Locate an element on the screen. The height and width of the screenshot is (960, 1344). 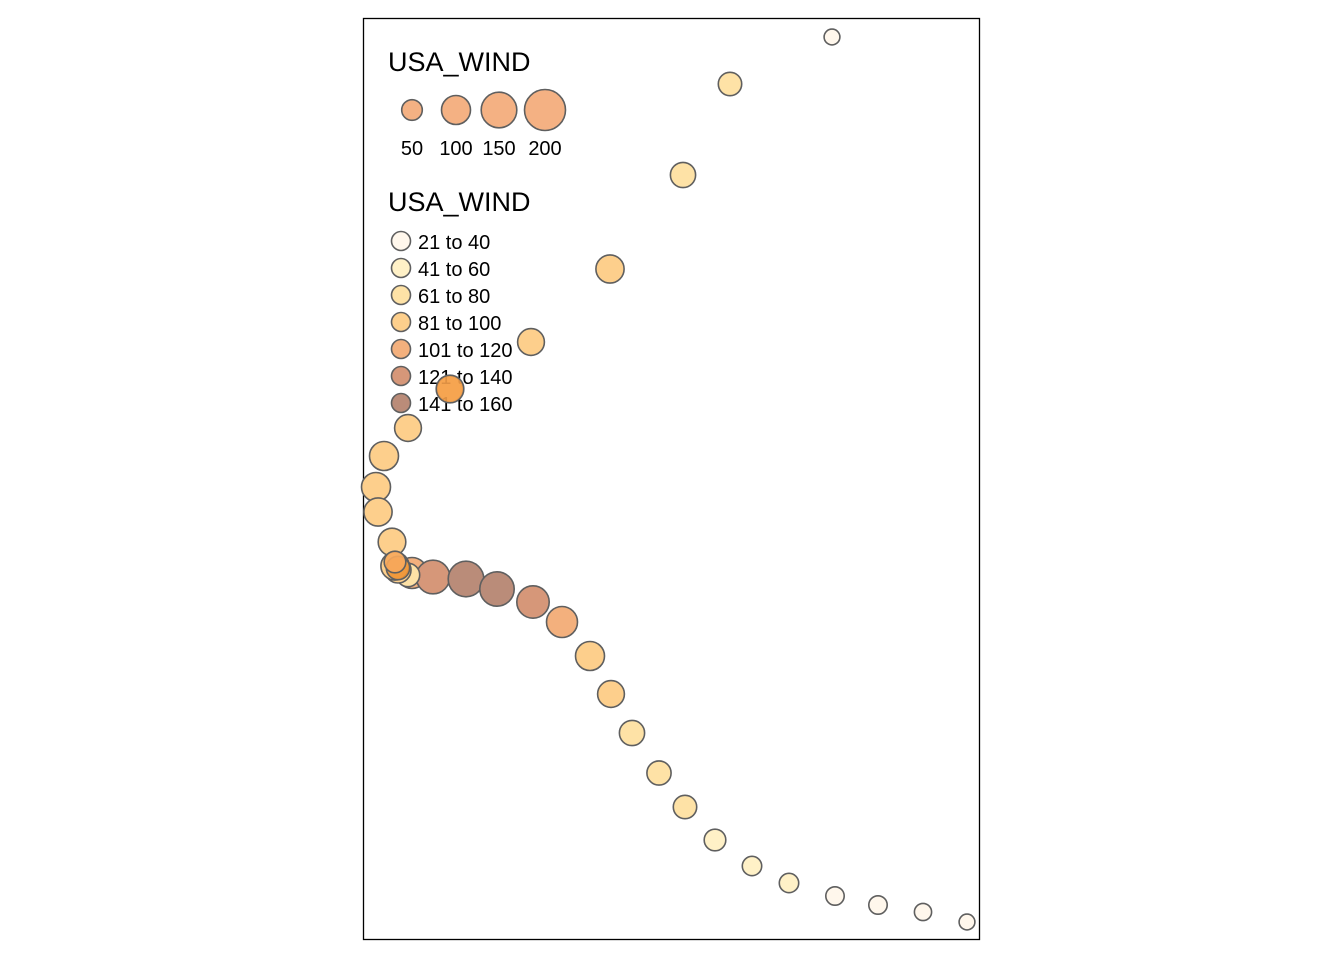
color-legend-label: 141 to 160 is located at coordinates (465, 405).